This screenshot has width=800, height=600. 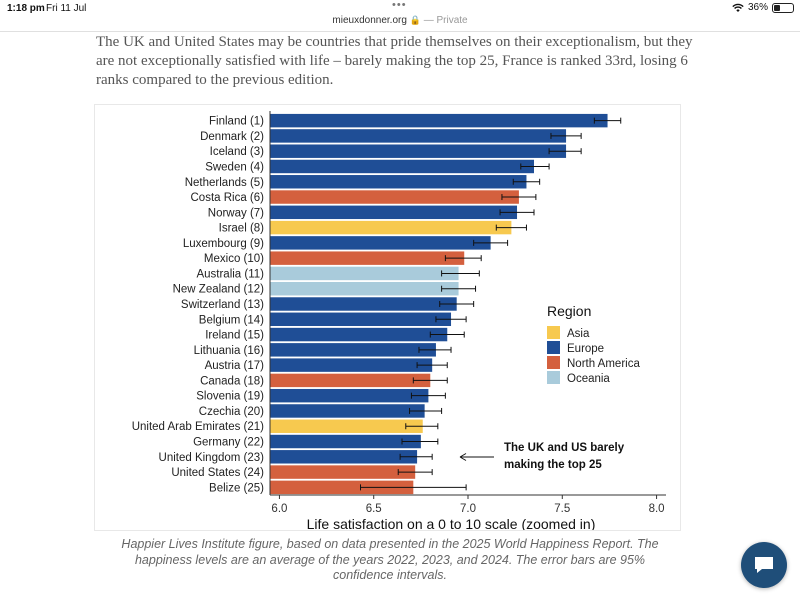 I want to click on toolbar-divider, so click(x=400, y=31).